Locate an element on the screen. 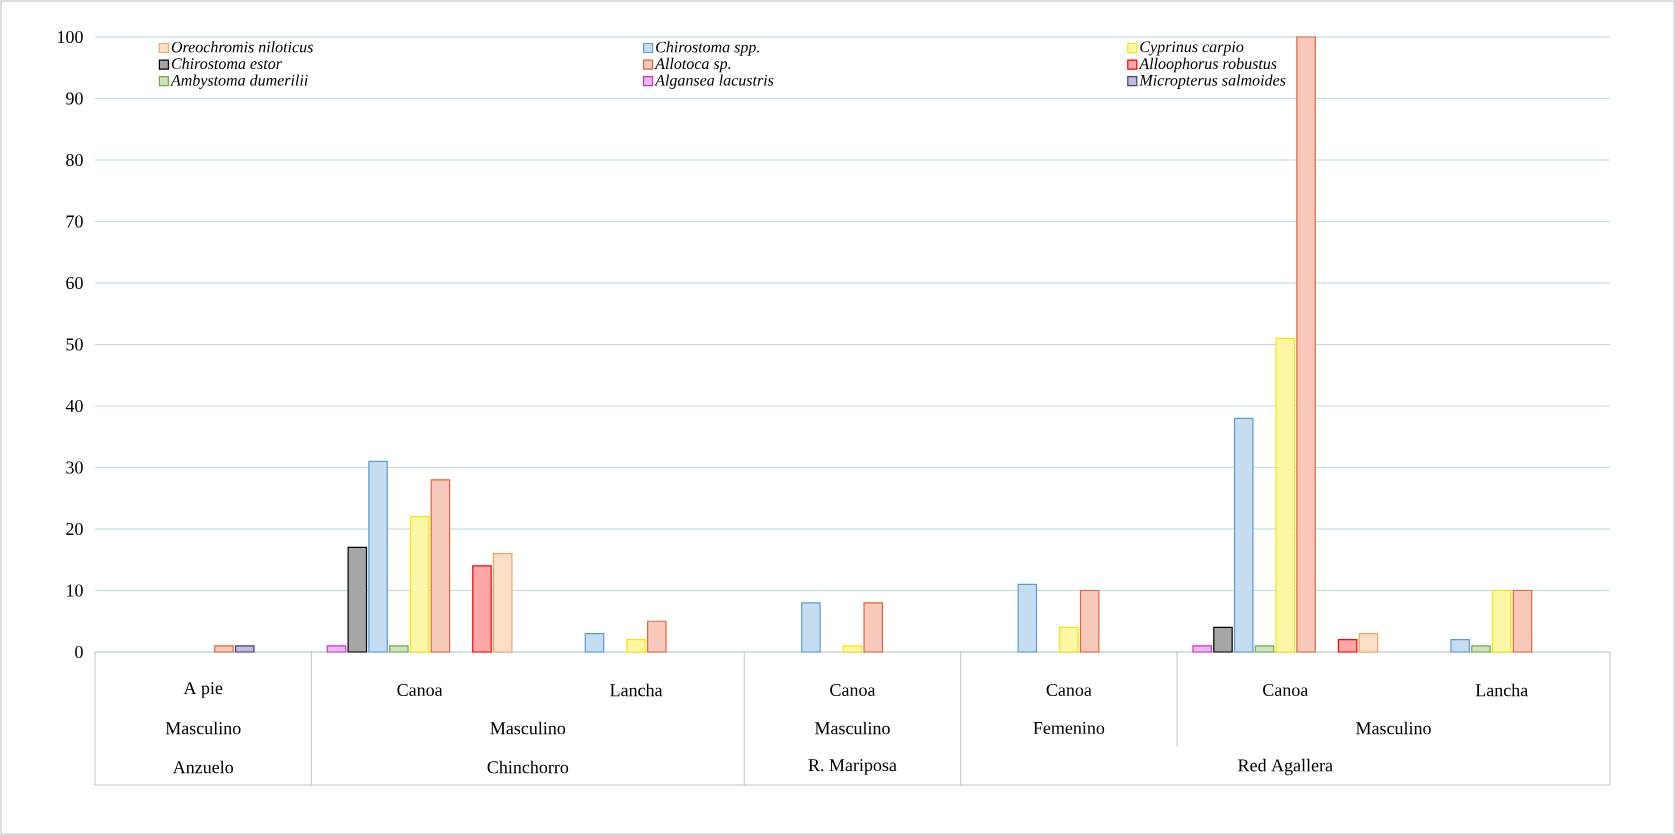 The width and height of the screenshot is (1675, 835). legend-label: Alloophorus robustus is located at coordinates (1207, 65).